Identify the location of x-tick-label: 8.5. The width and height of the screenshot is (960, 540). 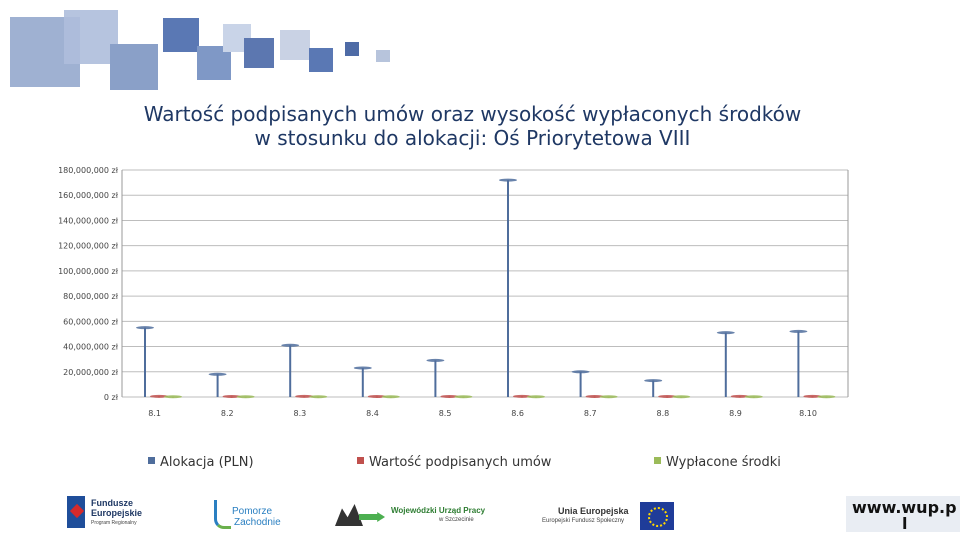
(445, 413).